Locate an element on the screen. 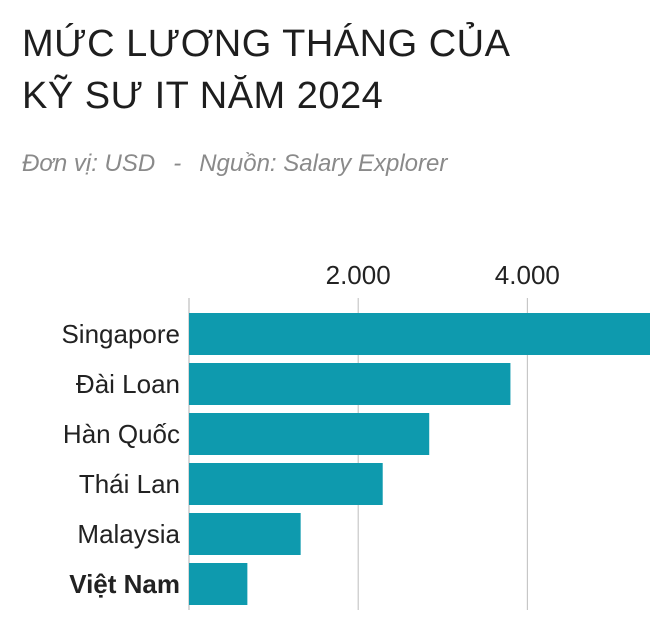  category-label-viet-nam: Việt Nam is located at coordinates (124, 584).